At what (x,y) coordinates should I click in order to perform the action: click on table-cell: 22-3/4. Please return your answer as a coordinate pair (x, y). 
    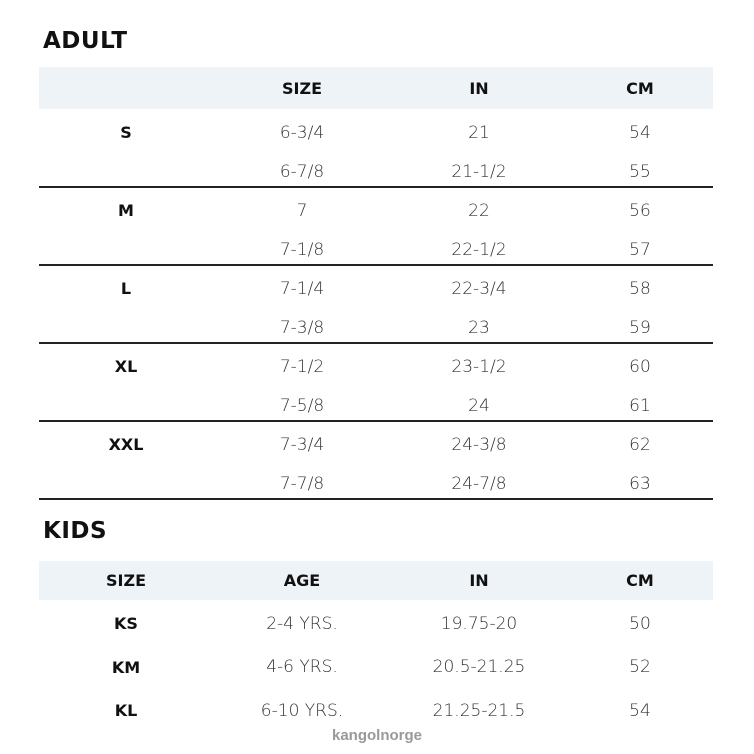
    Looking at the image, I should click on (479, 288).